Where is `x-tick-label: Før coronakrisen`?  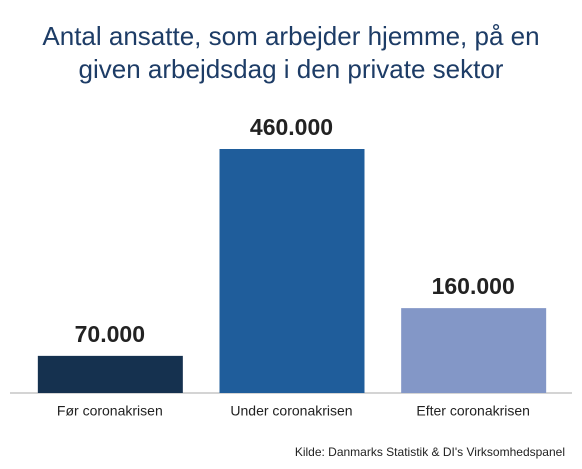
x-tick-label: Før coronakrisen is located at coordinates (110, 411).